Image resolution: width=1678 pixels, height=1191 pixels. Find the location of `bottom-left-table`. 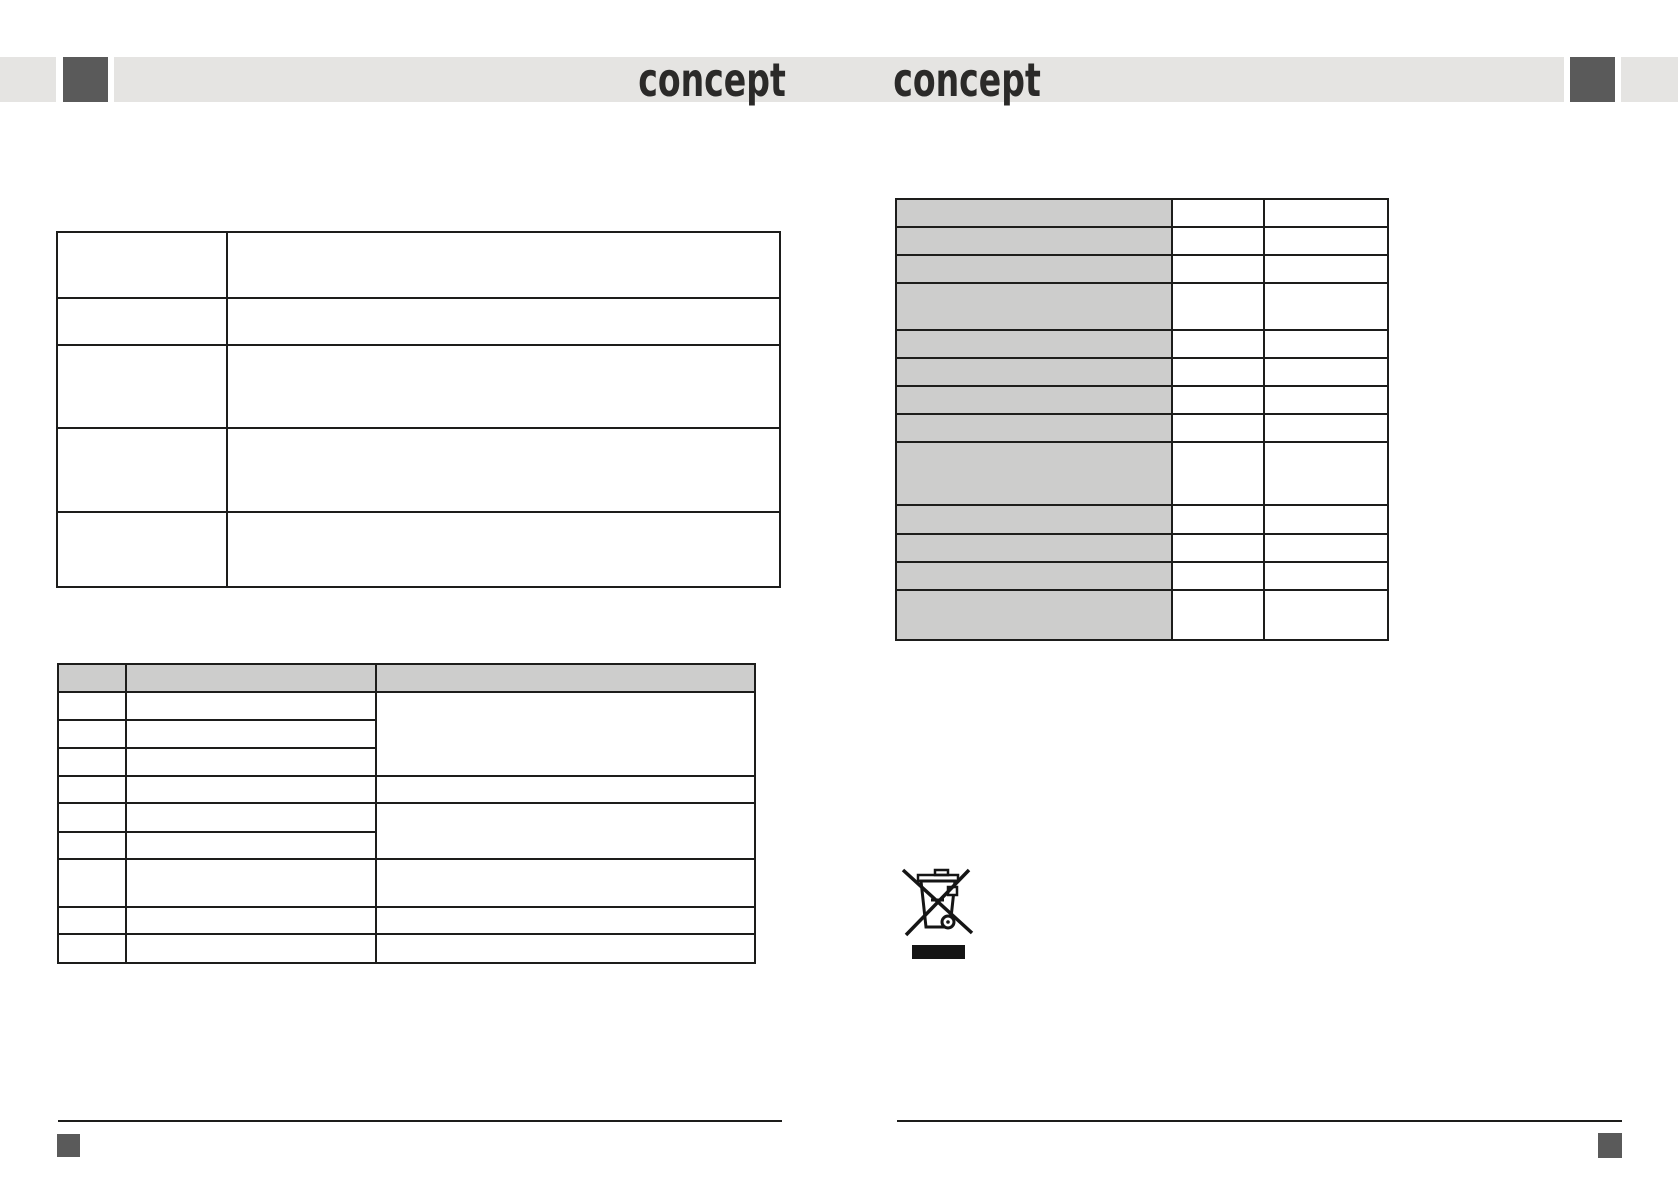

bottom-left-table is located at coordinates (406, 813).